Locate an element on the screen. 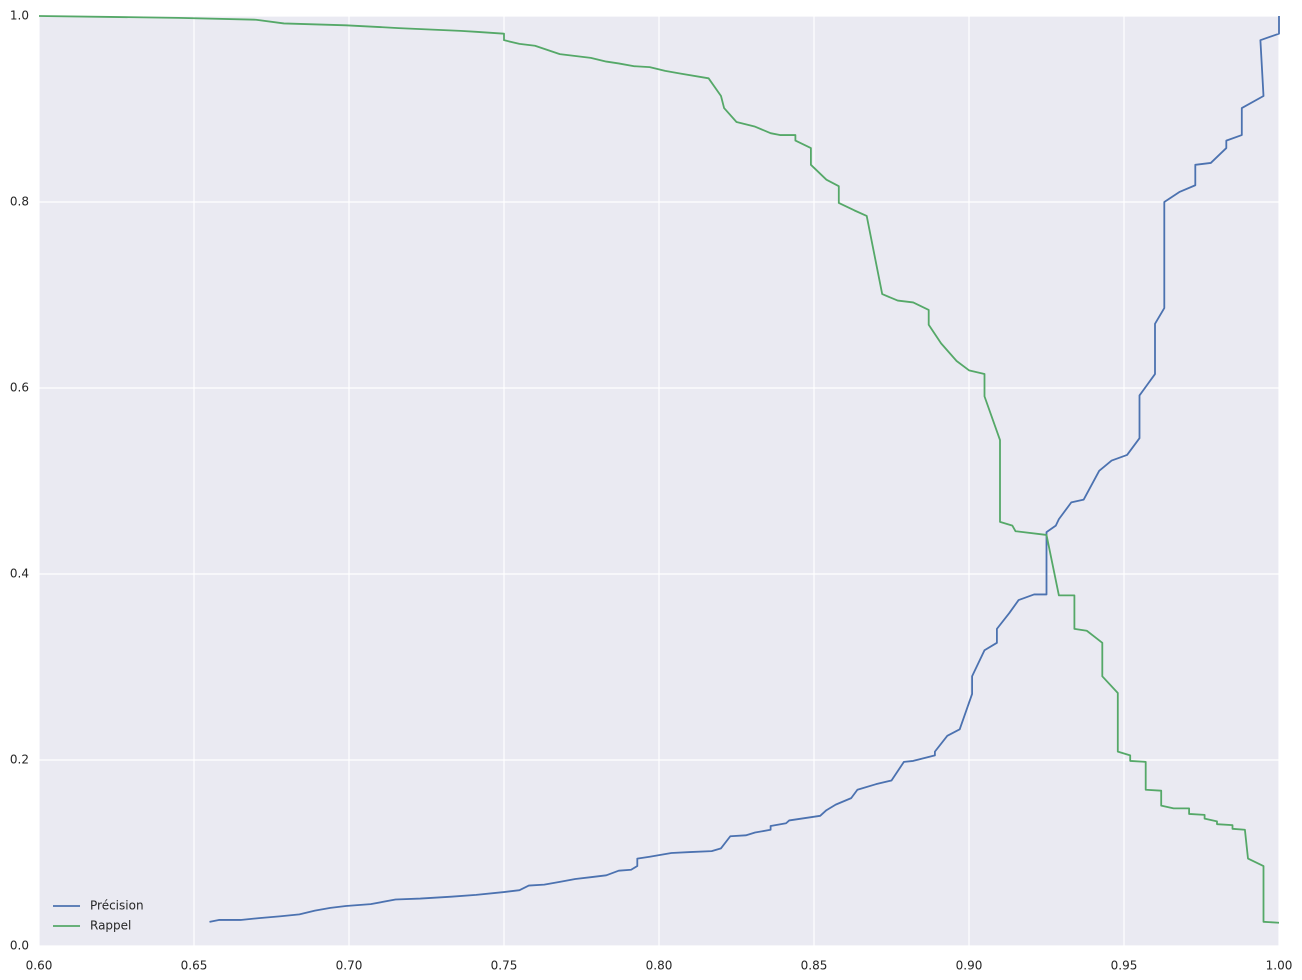  legend-label: Précision is located at coordinates (117, 906).